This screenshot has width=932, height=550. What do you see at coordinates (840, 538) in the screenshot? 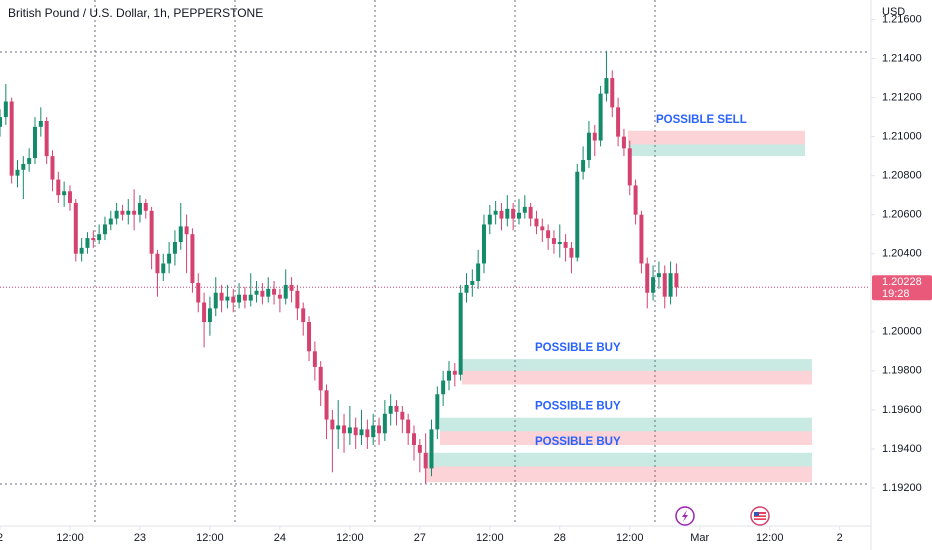
I see `x-tick-label: 2` at bounding box center [840, 538].